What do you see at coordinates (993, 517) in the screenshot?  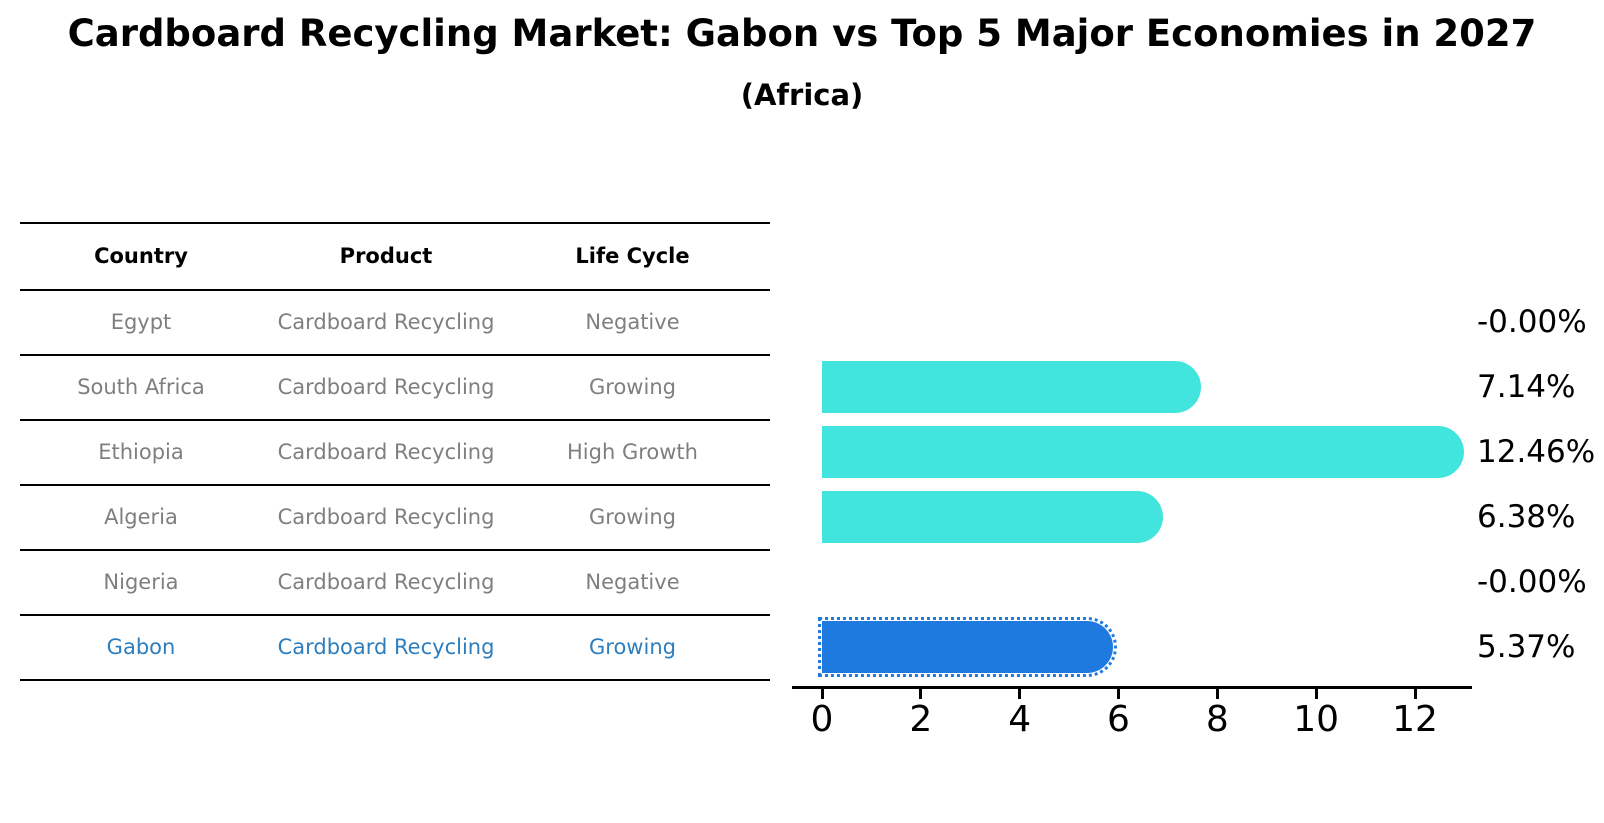 I see `bar-algeria` at bounding box center [993, 517].